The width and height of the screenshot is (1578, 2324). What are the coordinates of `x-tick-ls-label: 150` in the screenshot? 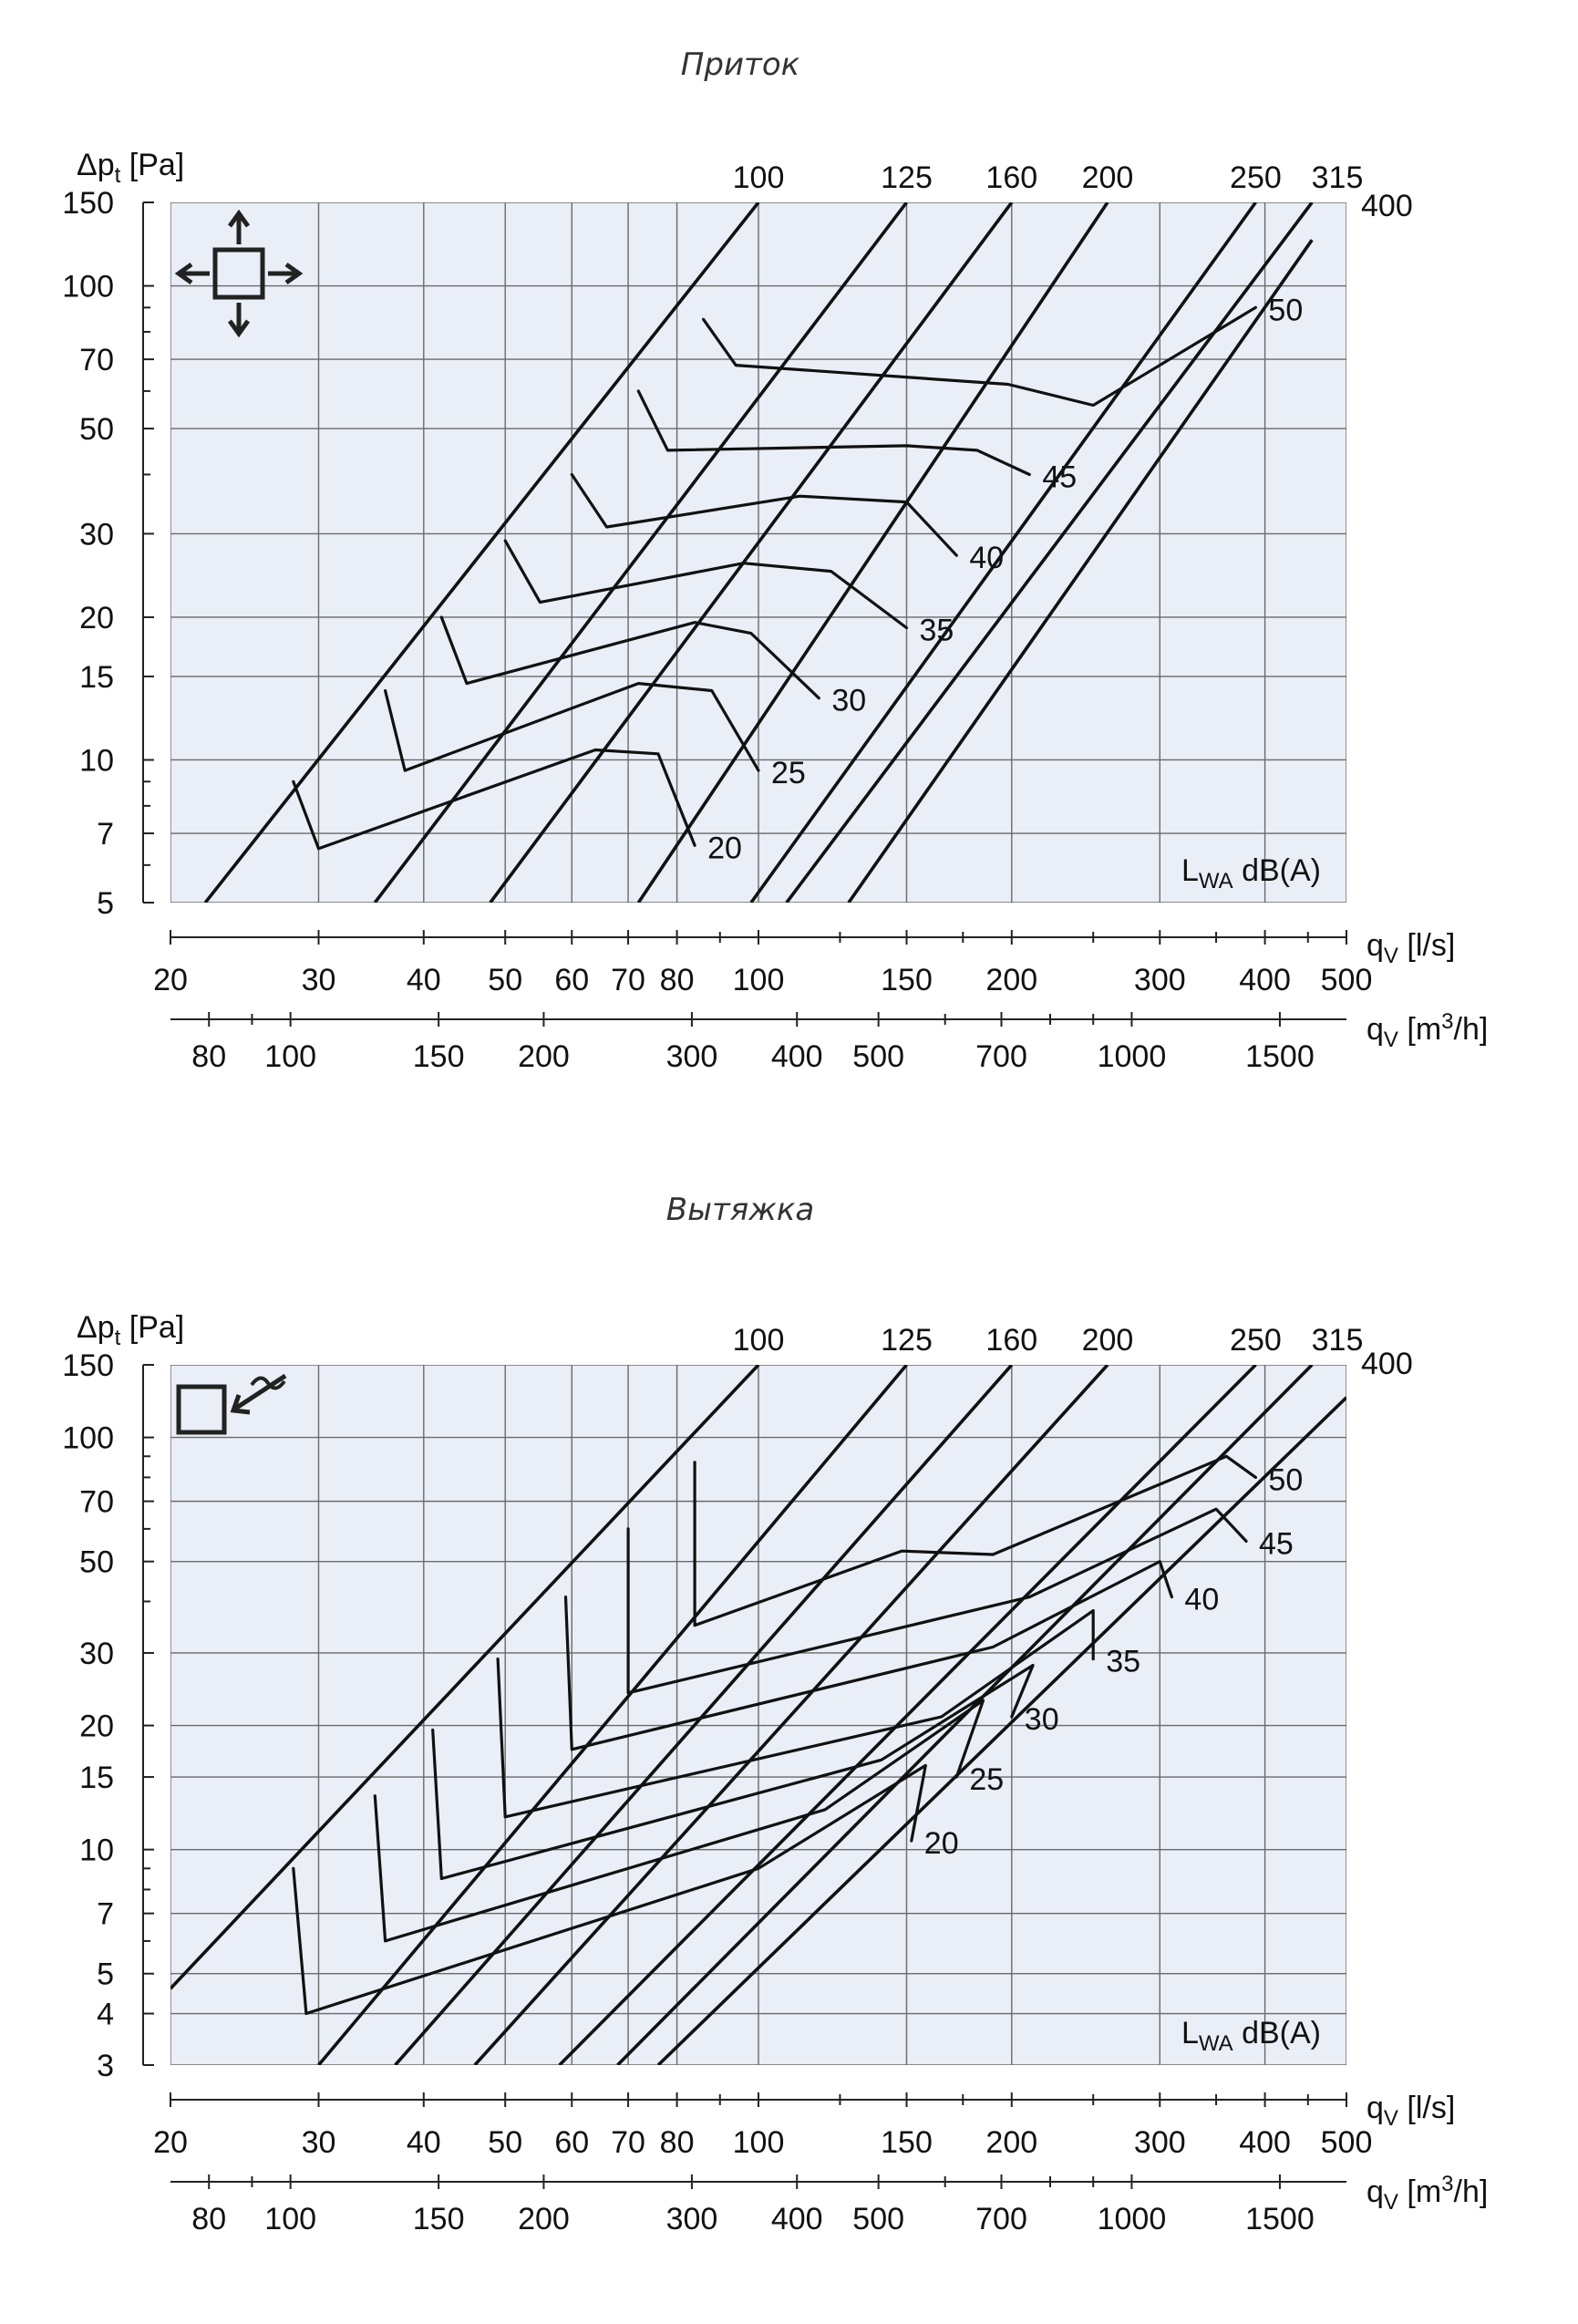 It's located at (907, 980).